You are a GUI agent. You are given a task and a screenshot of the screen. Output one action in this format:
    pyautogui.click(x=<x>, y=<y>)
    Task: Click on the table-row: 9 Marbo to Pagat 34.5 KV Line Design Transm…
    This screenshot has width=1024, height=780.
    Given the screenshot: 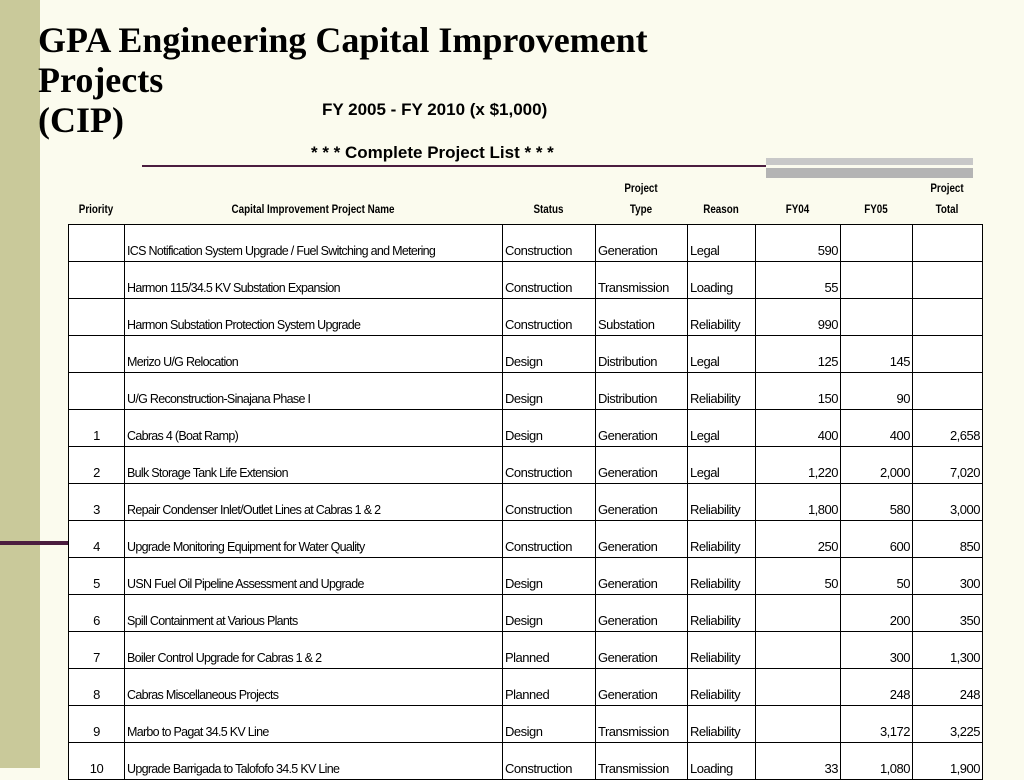 What is the action you would take?
    pyautogui.click(x=525, y=724)
    